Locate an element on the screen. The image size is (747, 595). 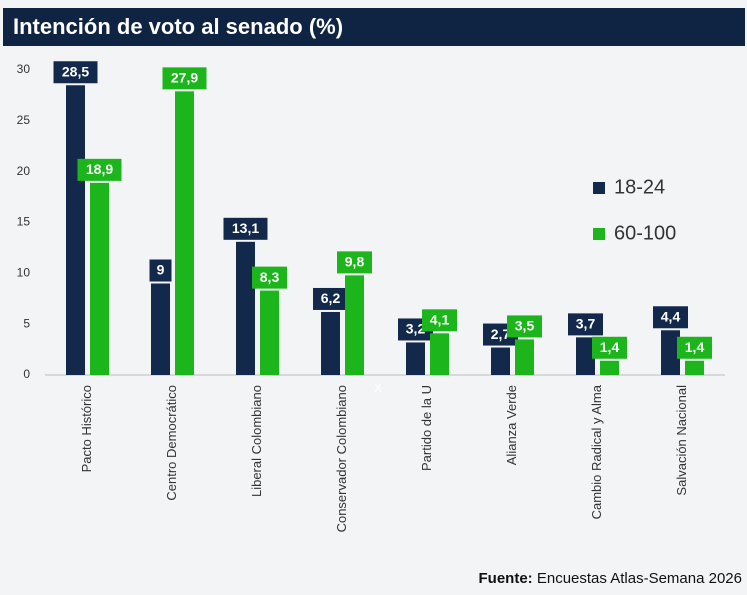
x-tick-label: Partido de la U is located at coordinates (426, 428).